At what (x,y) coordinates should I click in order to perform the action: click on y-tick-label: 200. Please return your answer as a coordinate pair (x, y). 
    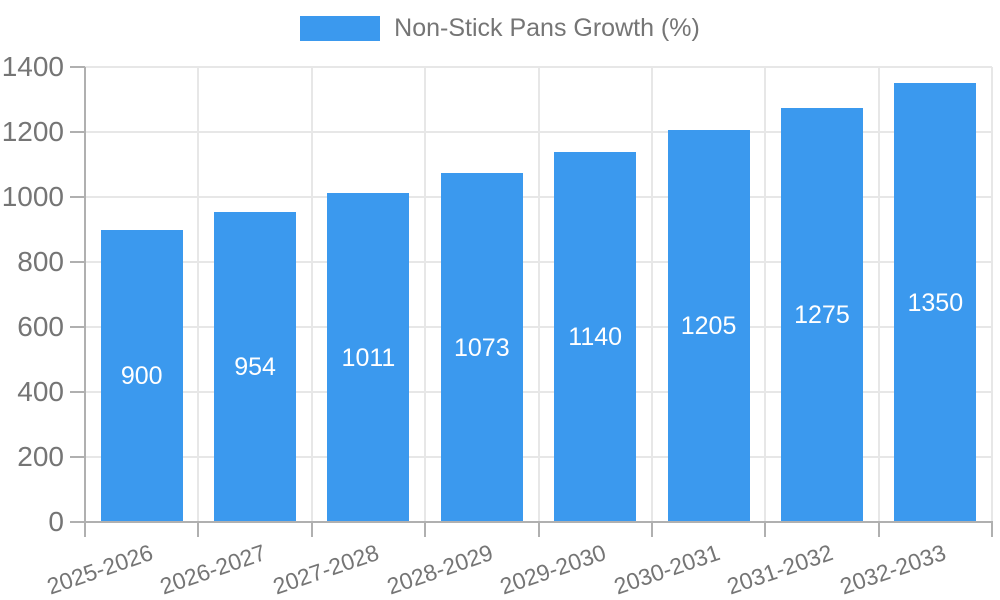
    Looking at the image, I should click on (40, 456).